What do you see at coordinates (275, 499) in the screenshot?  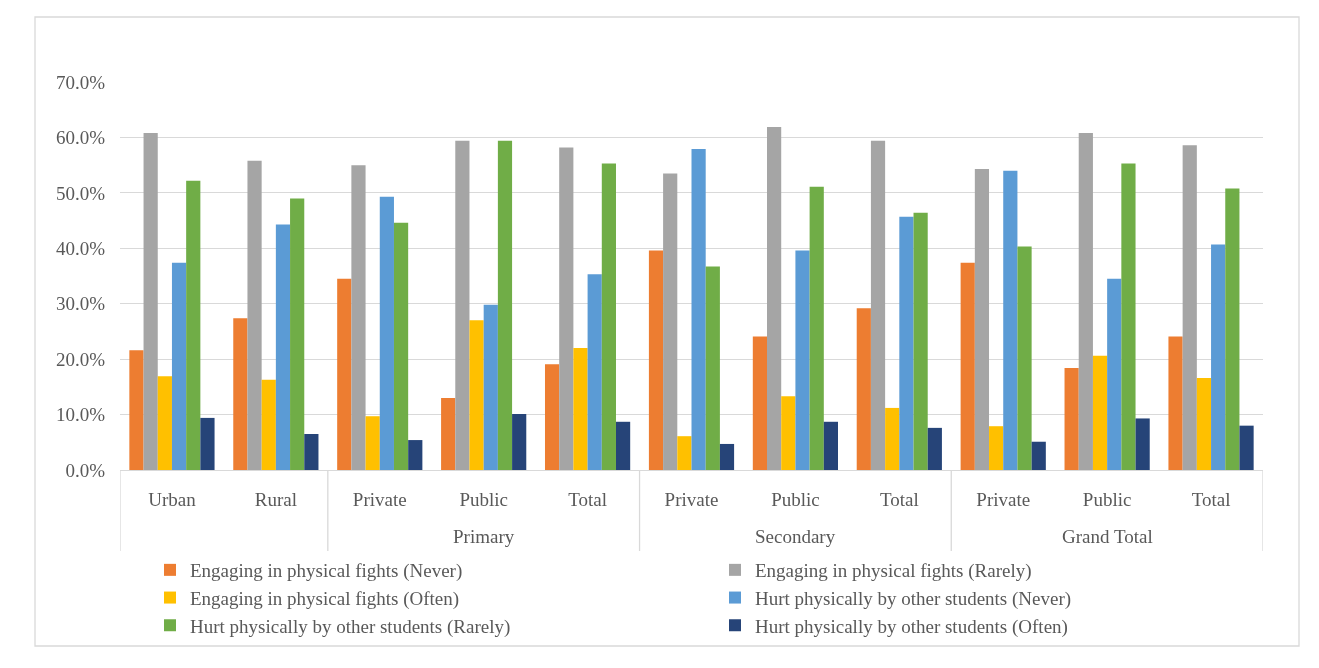 I see `x-tick-label: Rural` at bounding box center [275, 499].